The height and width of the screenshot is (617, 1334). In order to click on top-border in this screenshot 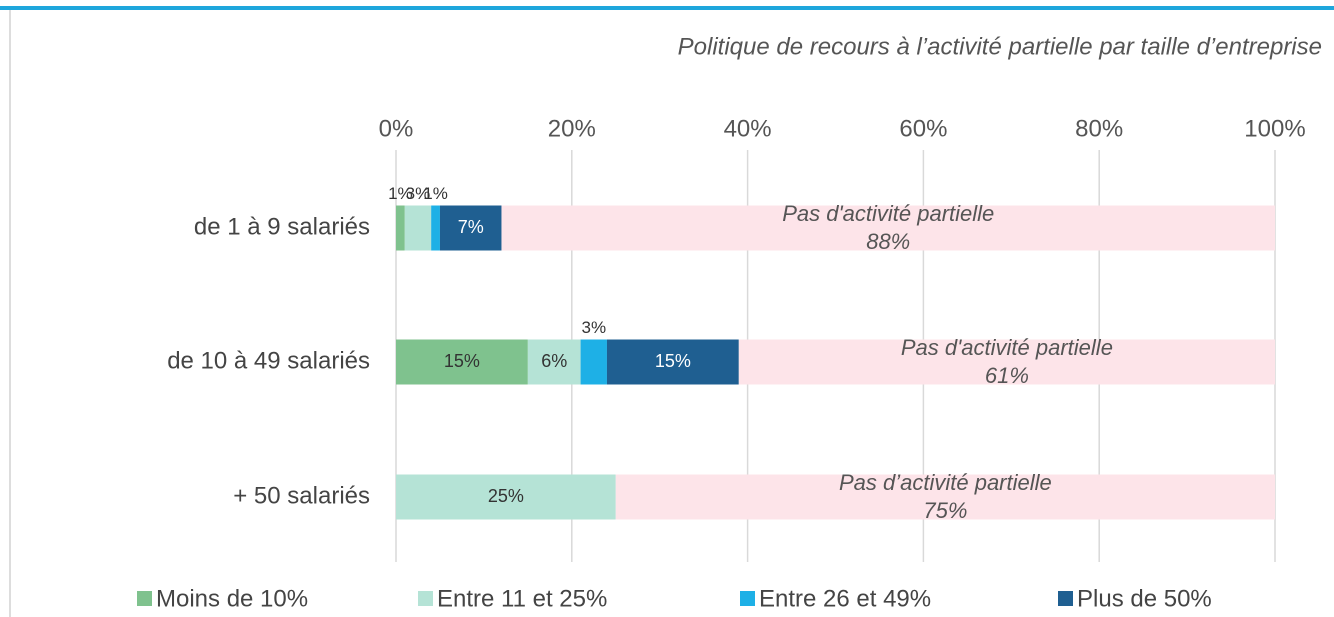, I will do `click(667, 8)`.